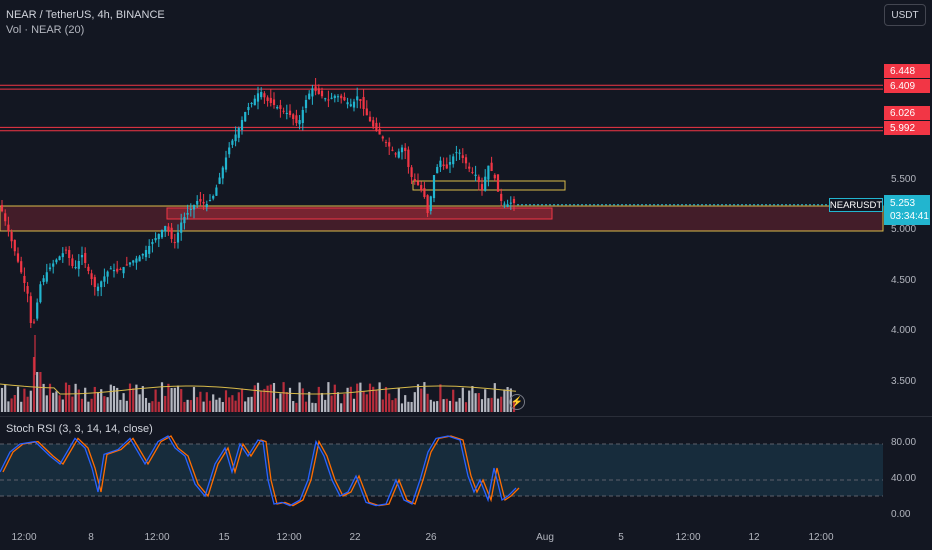 The width and height of the screenshot is (932, 550). Describe the element at coordinates (901, 514) in the screenshot. I see `stoch-axis-label: 0.00` at that location.